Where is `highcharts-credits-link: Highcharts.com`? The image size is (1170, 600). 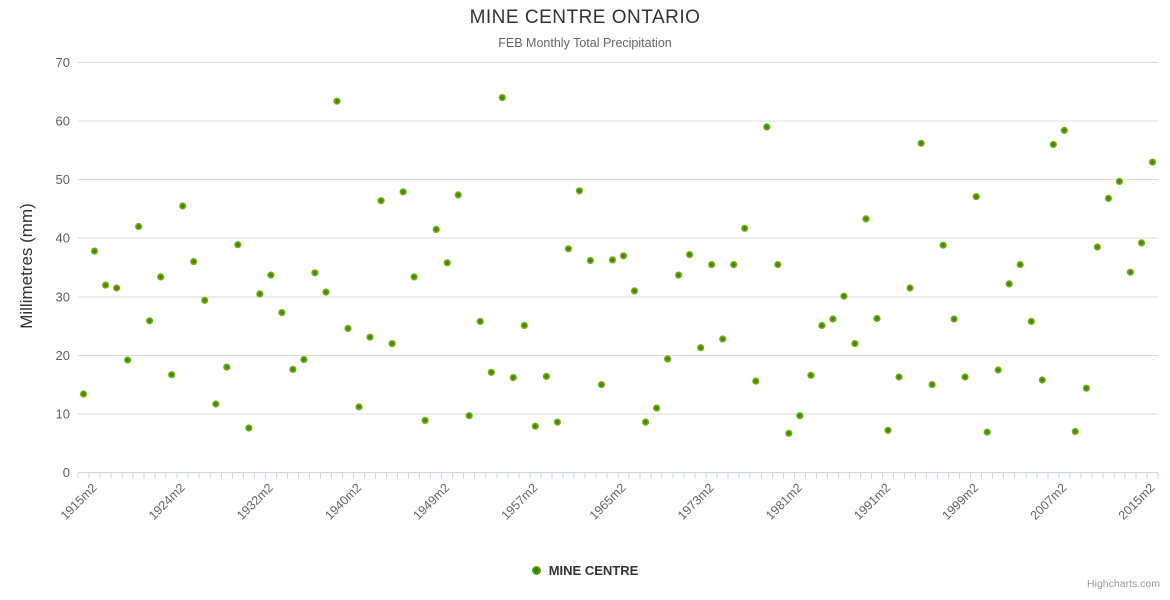 highcharts-credits-link: Highcharts.com is located at coordinates (1123, 584).